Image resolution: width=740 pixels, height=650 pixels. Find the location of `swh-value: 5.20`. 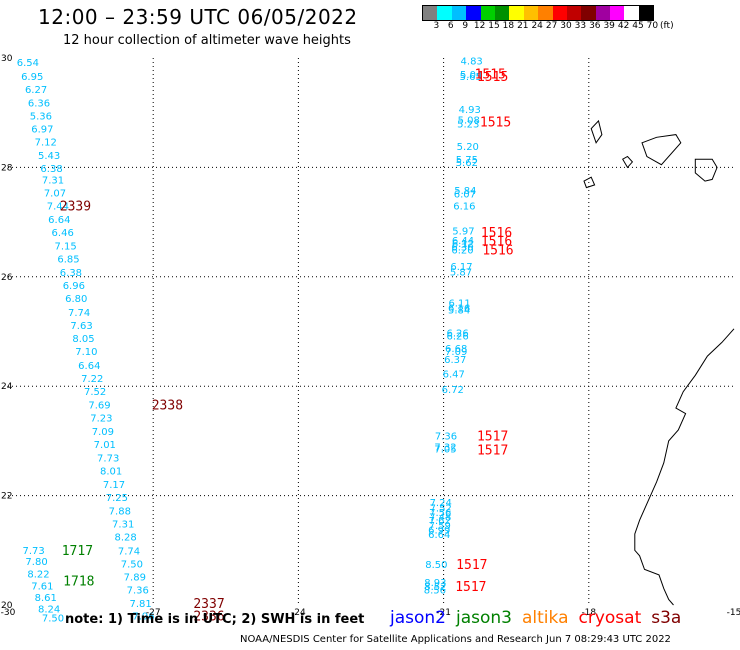

swh-value: 5.20 is located at coordinates (468, 147).